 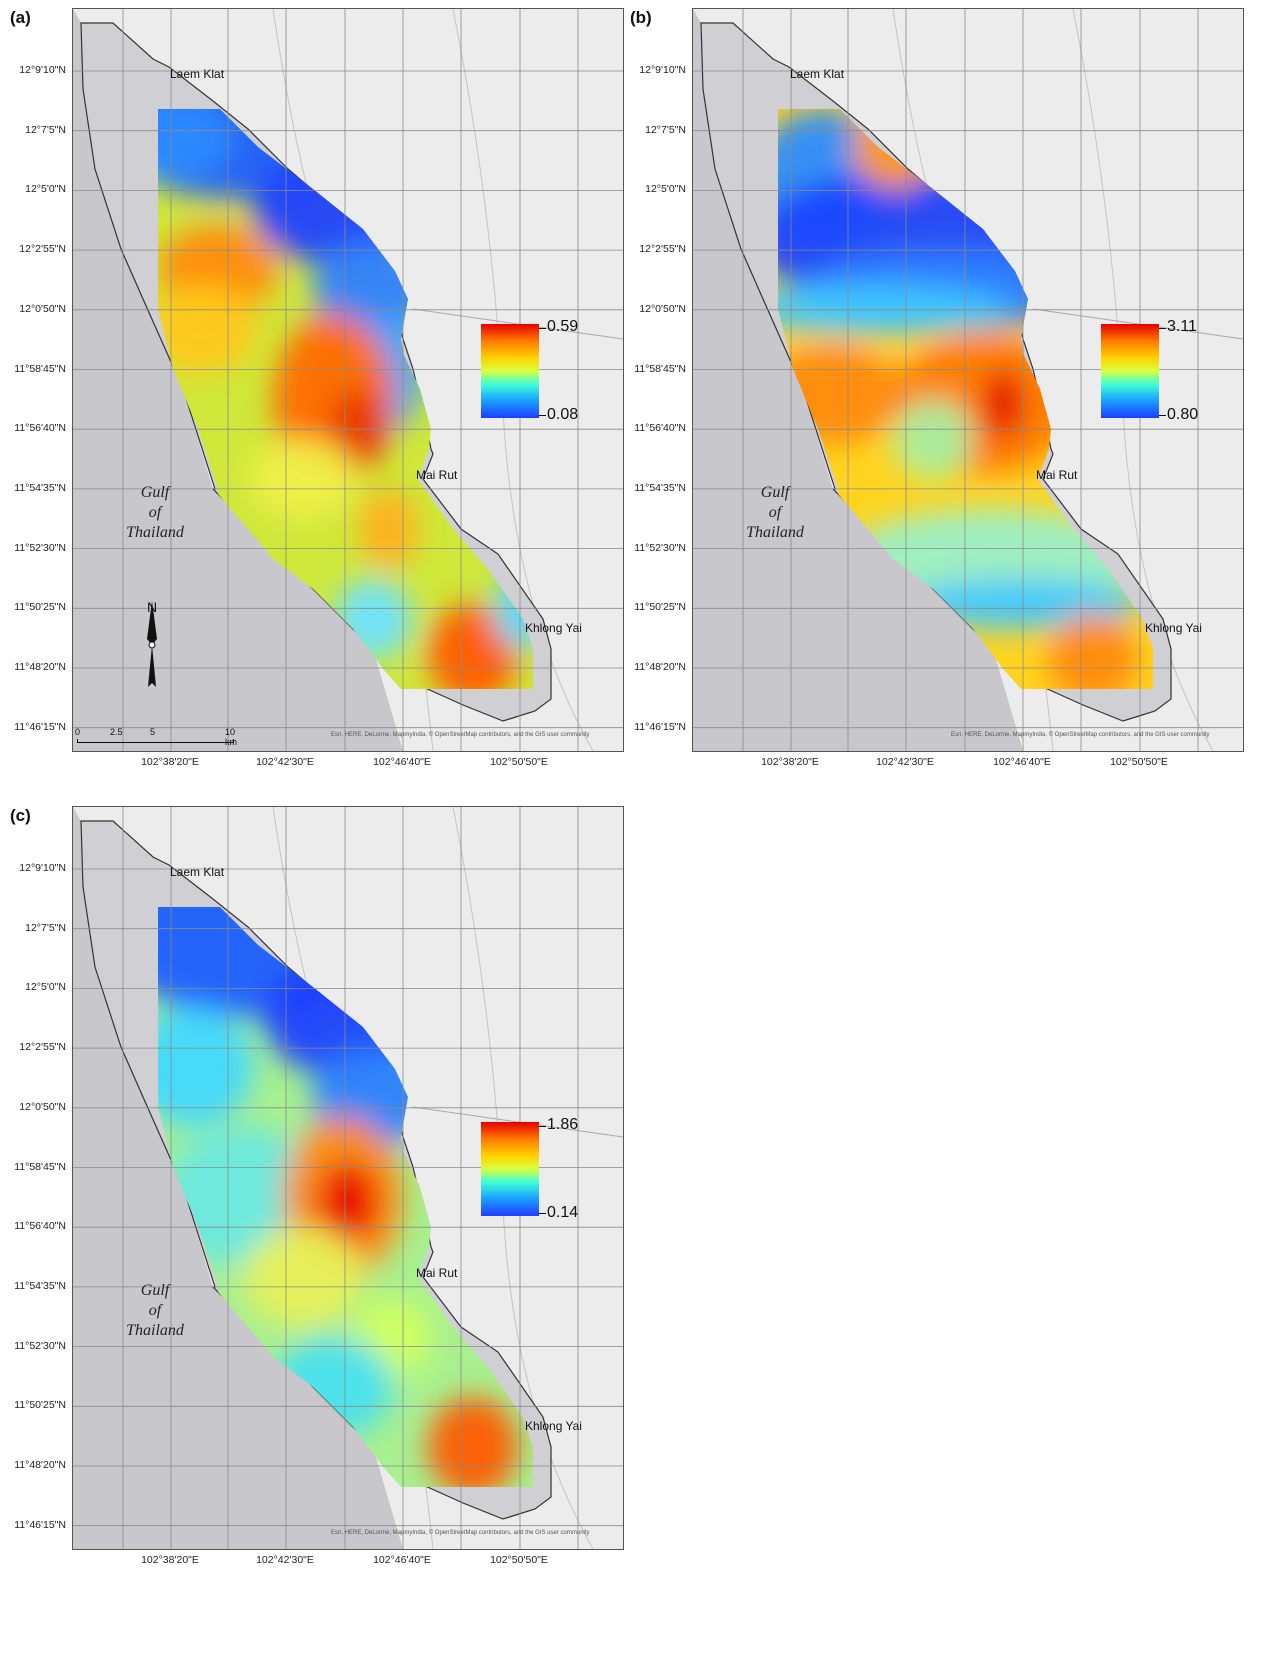 I want to click on scale-5: 5, so click(x=153, y=732).